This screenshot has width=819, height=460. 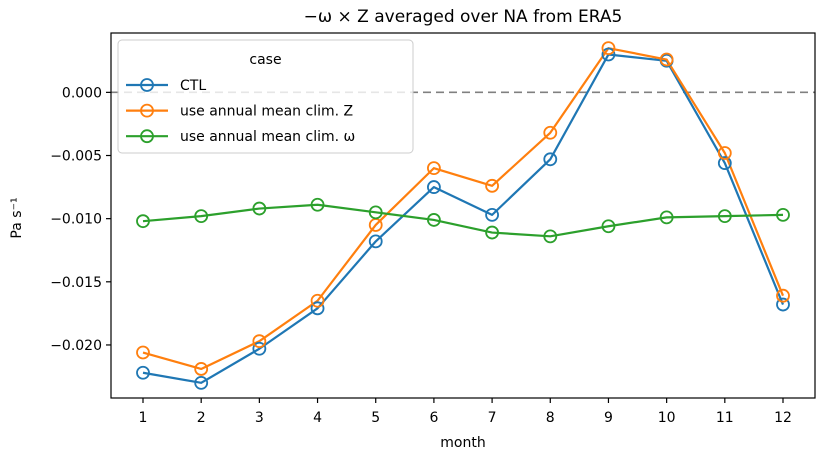 What do you see at coordinates (76, 283) in the screenshot?
I see `y-tick-label-3: −0.015` at bounding box center [76, 283].